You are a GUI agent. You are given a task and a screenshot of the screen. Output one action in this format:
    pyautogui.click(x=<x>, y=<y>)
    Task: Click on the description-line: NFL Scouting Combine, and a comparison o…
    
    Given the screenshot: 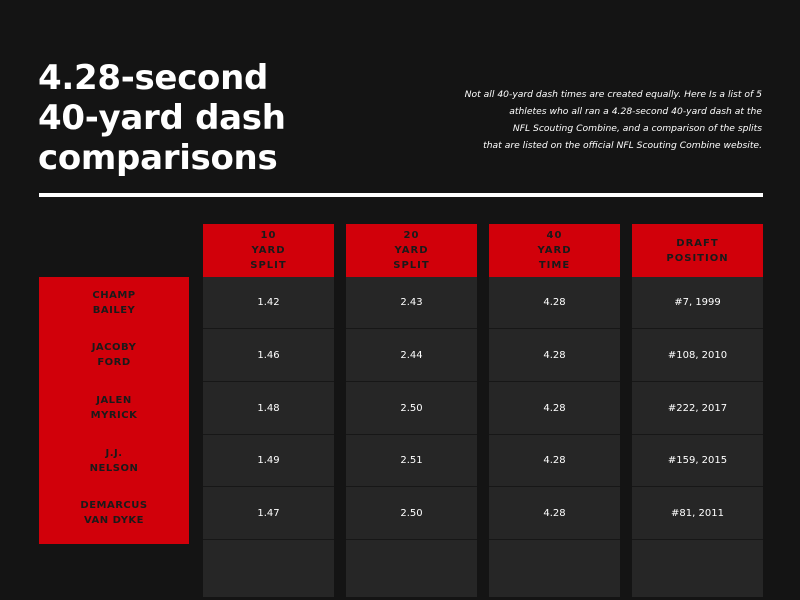 What is the action you would take?
    pyautogui.click(x=637, y=128)
    